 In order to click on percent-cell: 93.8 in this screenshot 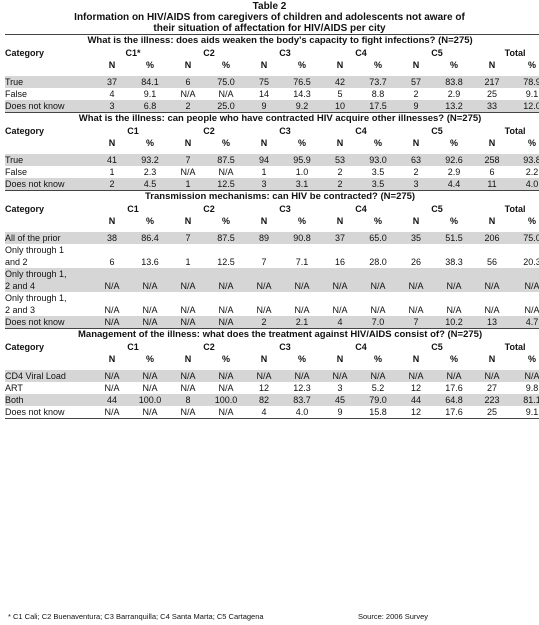, I will do `click(524, 160)`.